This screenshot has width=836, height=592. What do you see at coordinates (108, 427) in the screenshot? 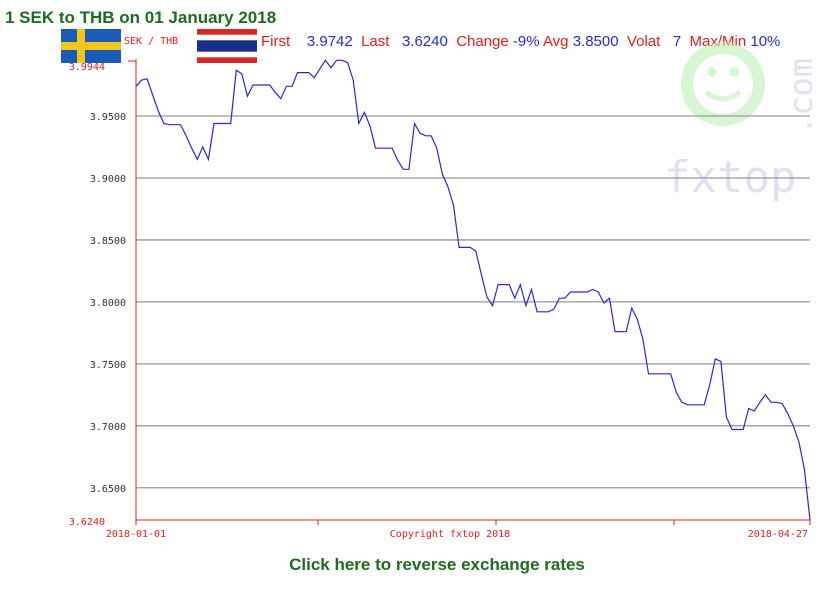
I see `y-tick-label: 3.7000` at bounding box center [108, 427].